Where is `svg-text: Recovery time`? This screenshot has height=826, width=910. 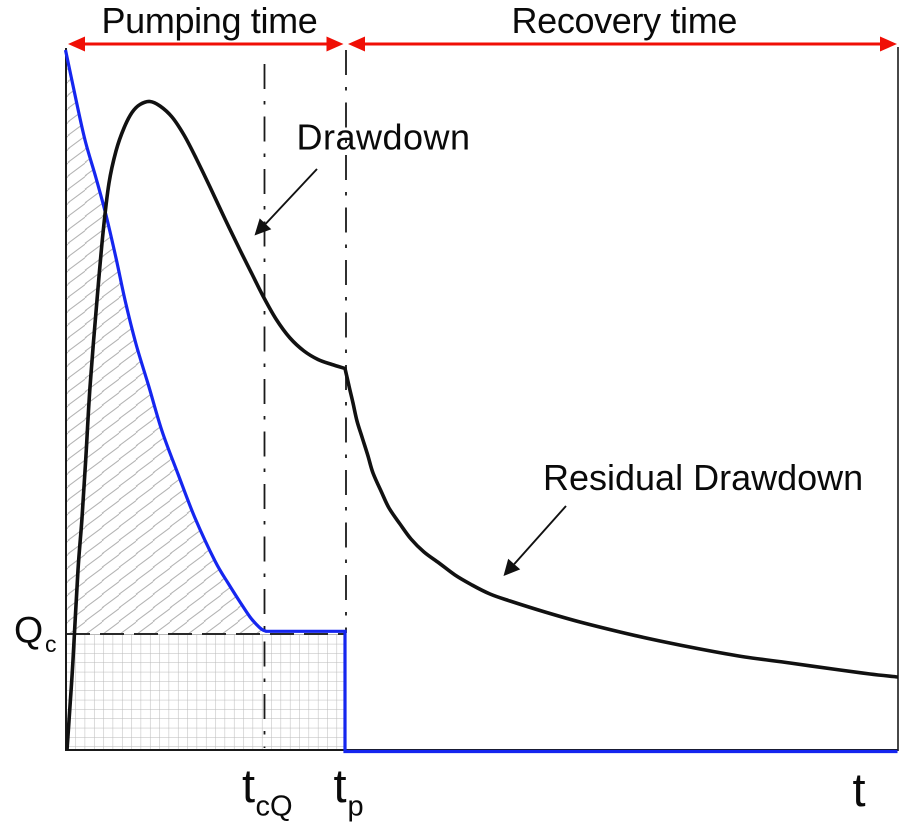 svg-text: Recovery time is located at coordinates (625, 20).